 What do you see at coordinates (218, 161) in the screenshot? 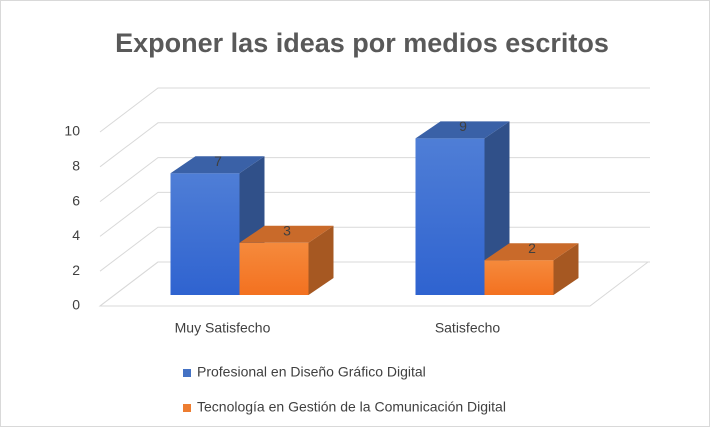
I see `data-label: 7` at bounding box center [218, 161].